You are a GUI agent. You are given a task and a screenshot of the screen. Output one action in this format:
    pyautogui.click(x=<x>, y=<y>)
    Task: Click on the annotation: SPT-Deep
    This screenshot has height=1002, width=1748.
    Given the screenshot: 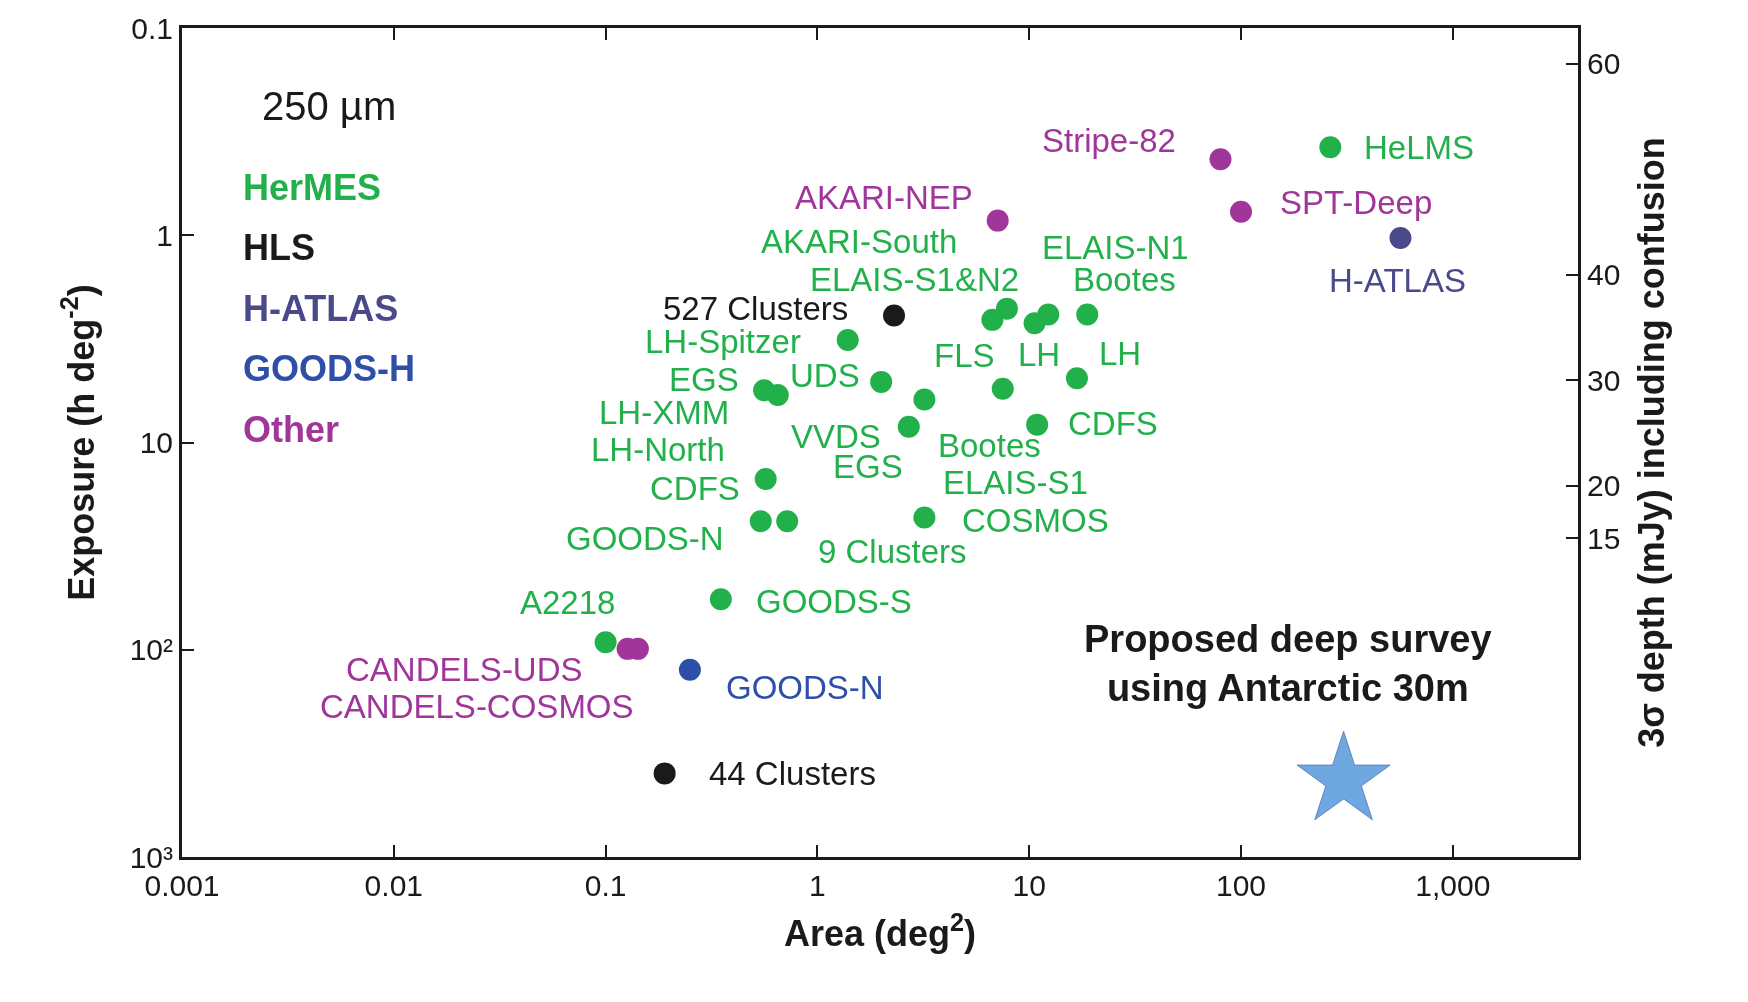 What is the action you would take?
    pyautogui.click(x=1356, y=202)
    